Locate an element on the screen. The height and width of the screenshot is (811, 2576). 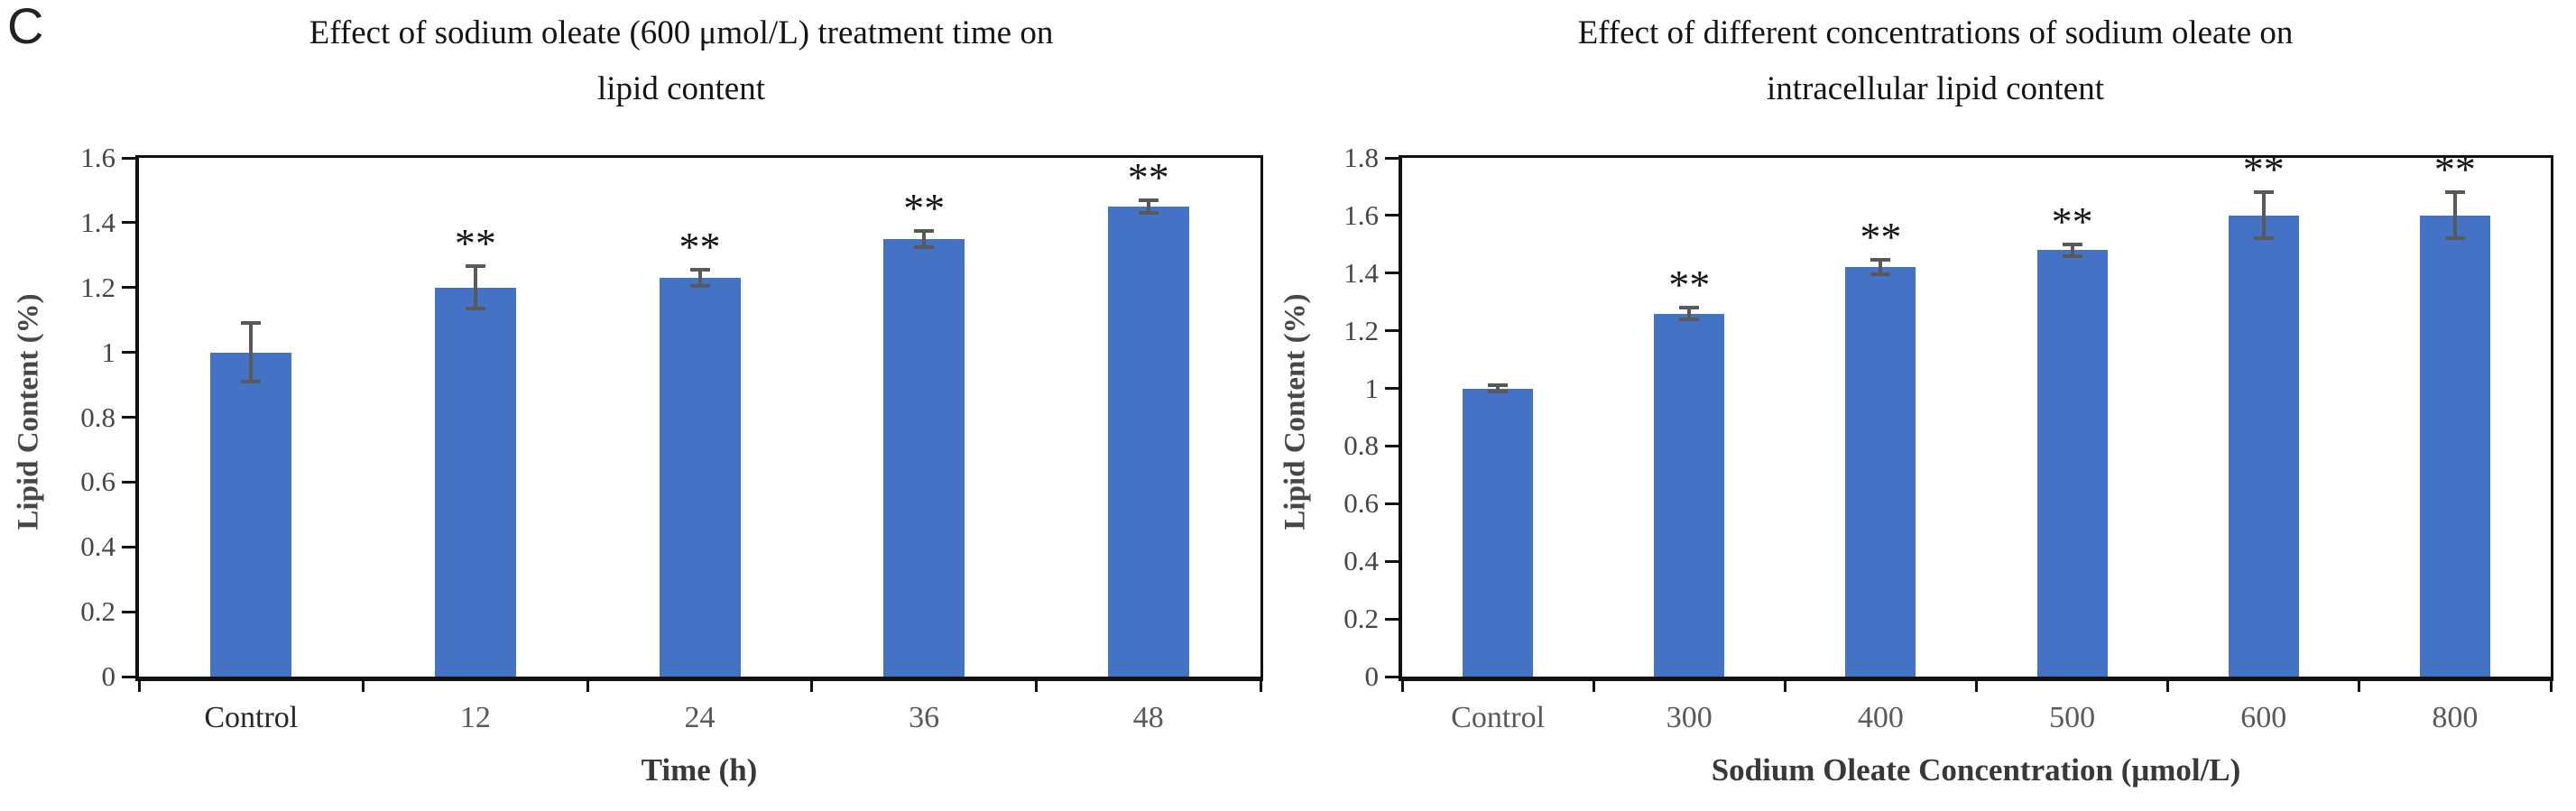
y-axis-tick-label: 1.6 is located at coordinates (97, 157).